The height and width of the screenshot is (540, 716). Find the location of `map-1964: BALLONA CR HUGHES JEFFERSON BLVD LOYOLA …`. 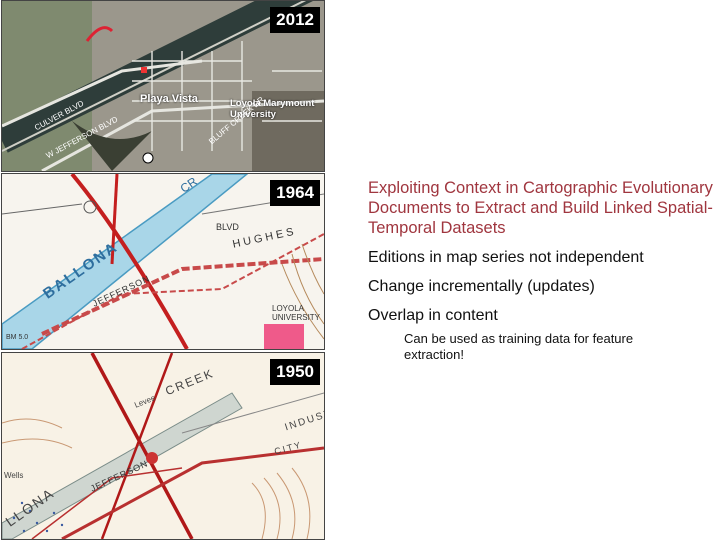

map-1964: BALLONA CR HUGHES JEFFERSON BLVD LOYOLA … is located at coordinates (163, 261).